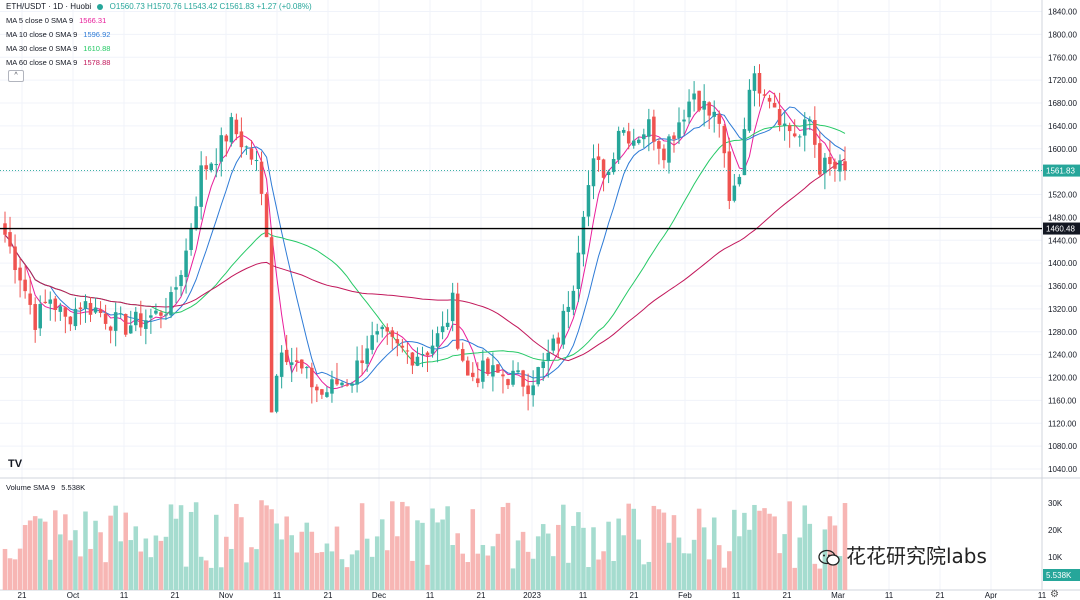 The image size is (1080, 600). Describe the element at coordinates (1062, 103) in the screenshot. I see `y-tick-label: 1680.00` at that location.